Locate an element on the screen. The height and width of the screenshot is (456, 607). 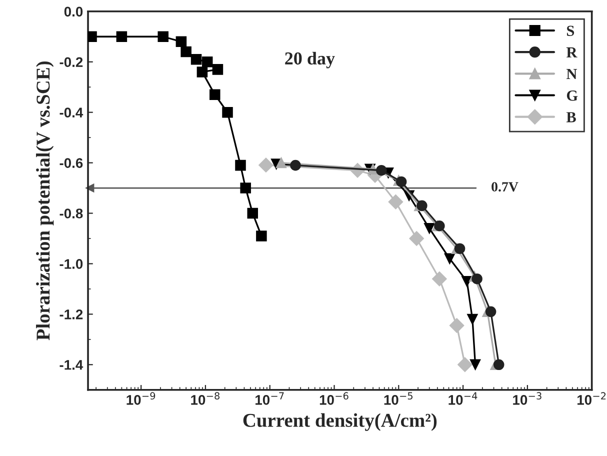
legend-label: B is located at coordinates (571, 117).